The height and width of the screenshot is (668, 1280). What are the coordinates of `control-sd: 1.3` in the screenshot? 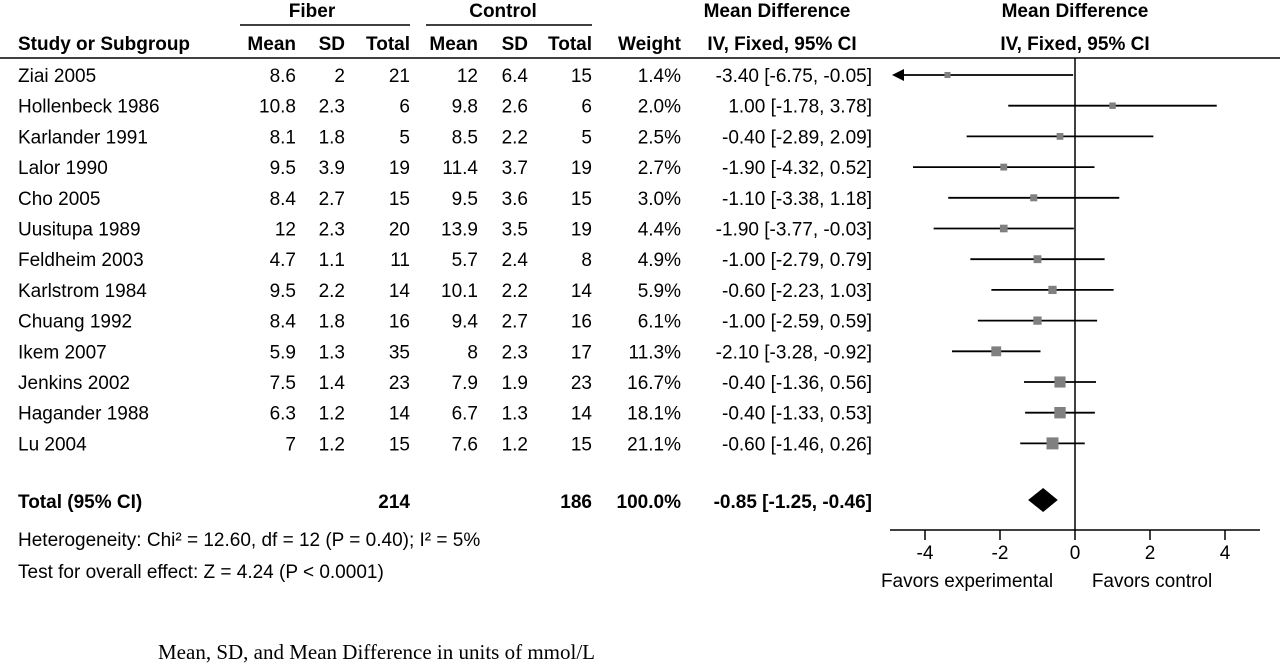 It's located at (515, 414).